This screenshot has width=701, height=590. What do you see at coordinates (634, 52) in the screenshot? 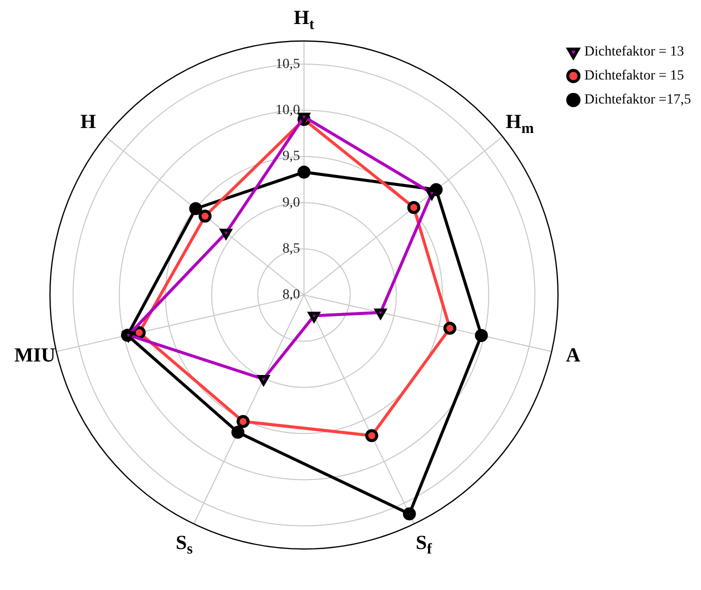
I see `legend-label: Dichtefaktor = 13` at bounding box center [634, 52].